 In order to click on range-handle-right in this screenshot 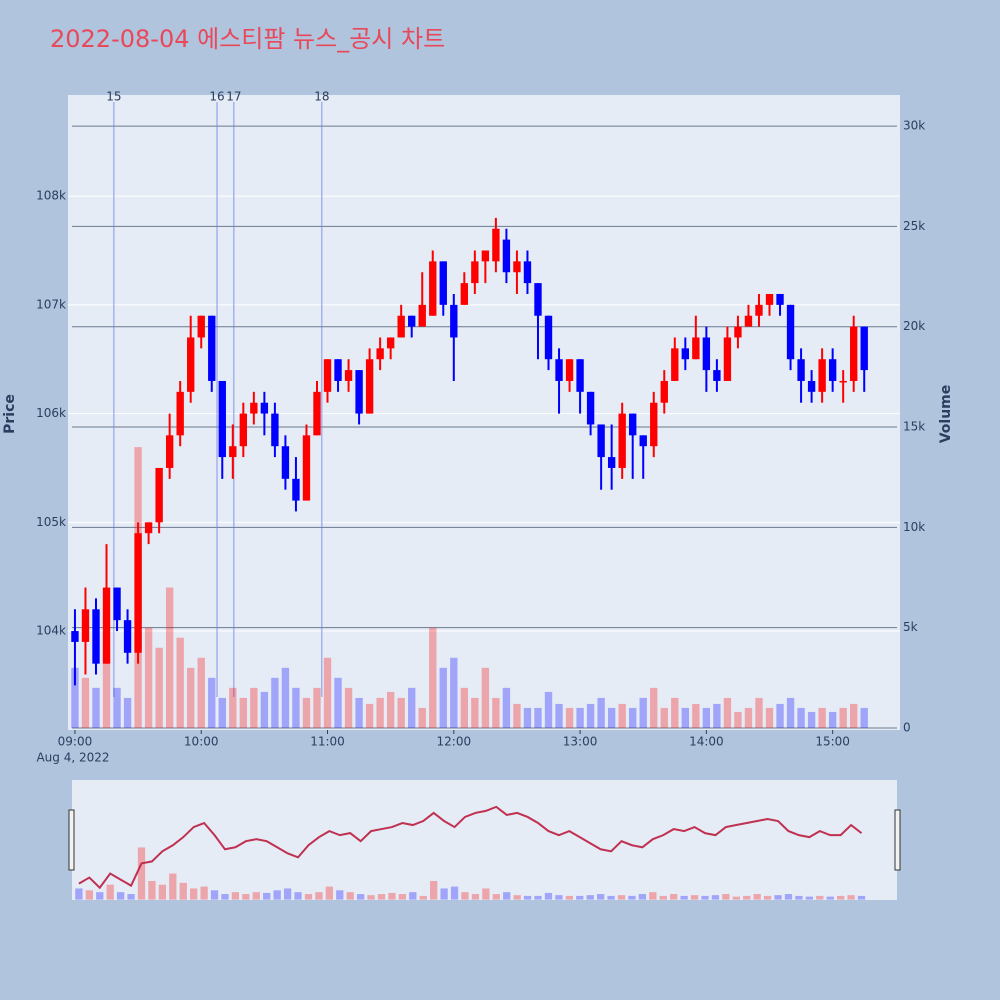, I will do `click(897, 840)`.